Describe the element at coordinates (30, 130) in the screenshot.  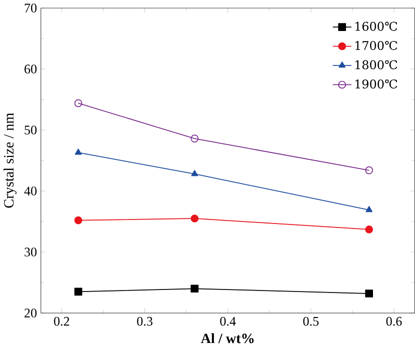
I see `y-tick-label: 50` at that location.